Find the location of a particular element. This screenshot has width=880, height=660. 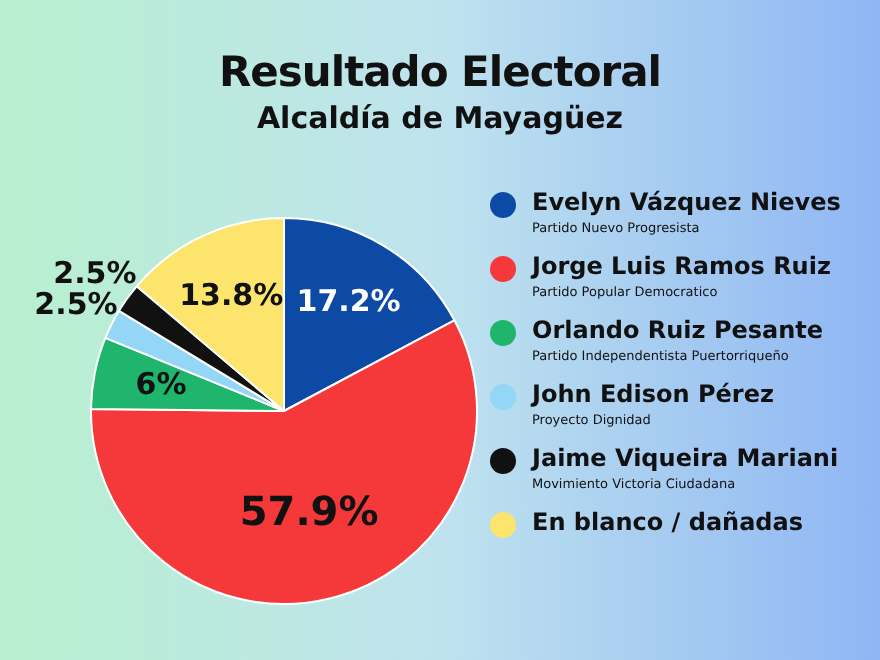

legend-label: En blanco / dañadas is located at coordinates (668, 522).